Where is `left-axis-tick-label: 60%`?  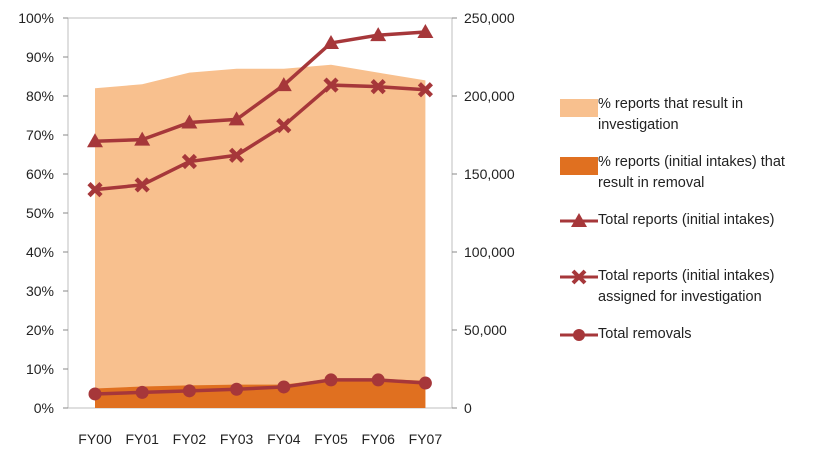
left-axis-tick-label: 60% is located at coordinates (40, 174).